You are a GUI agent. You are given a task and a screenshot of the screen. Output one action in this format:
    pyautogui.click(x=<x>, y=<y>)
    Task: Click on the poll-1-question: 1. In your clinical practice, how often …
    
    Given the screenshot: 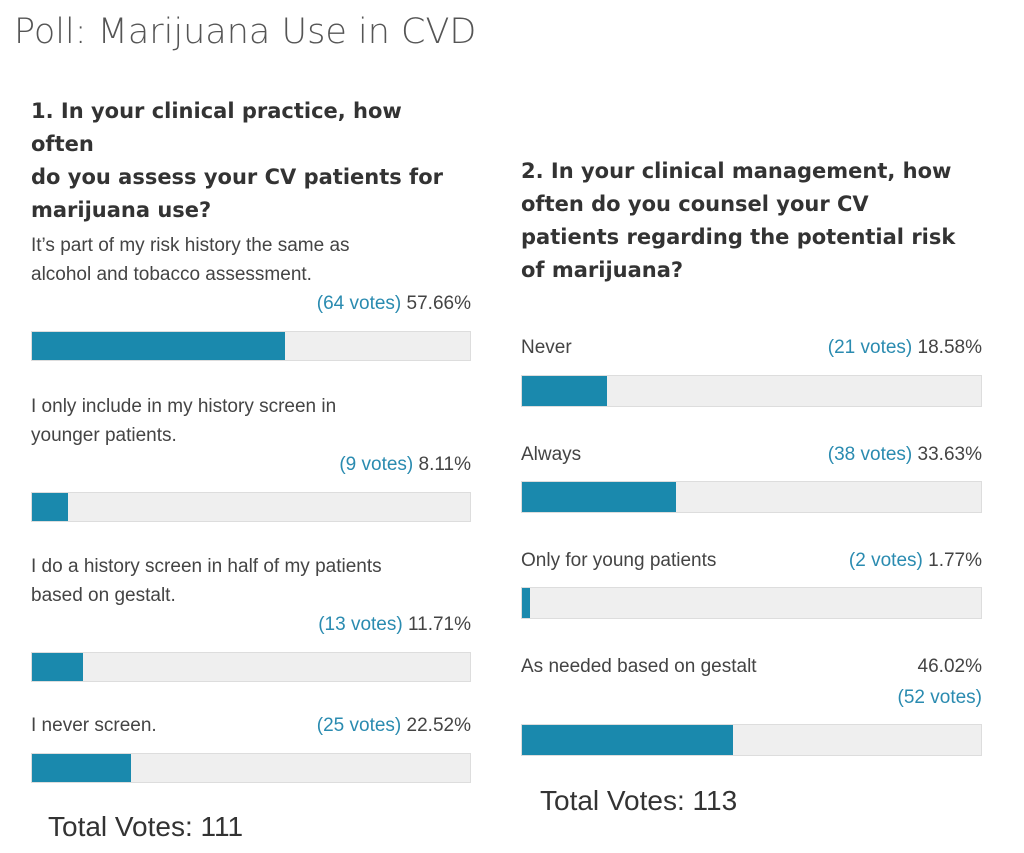 What is the action you would take?
    pyautogui.click(x=251, y=161)
    